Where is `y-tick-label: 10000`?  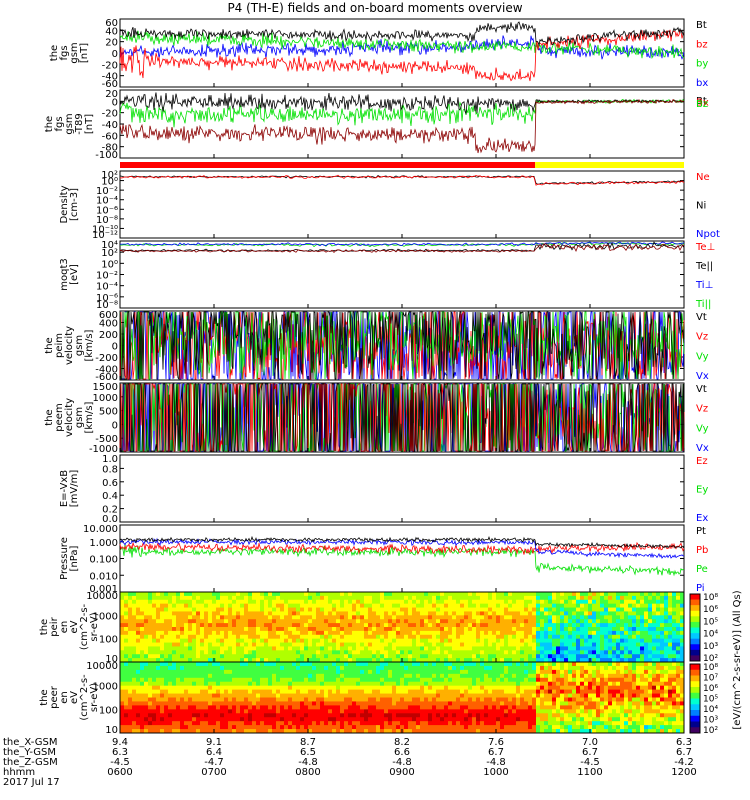 y-tick-label: 10000 is located at coordinates (102, 596).